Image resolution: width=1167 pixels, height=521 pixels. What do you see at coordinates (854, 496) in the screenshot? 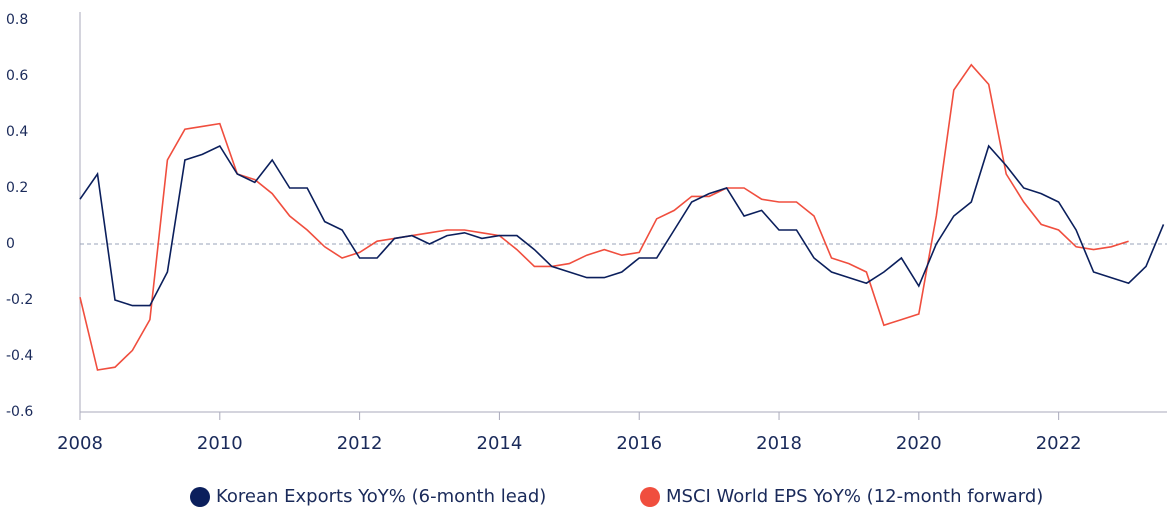
I see `legend-label: MSCI World EPS YoY% (12-month forward)` at bounding box center [854, 496].